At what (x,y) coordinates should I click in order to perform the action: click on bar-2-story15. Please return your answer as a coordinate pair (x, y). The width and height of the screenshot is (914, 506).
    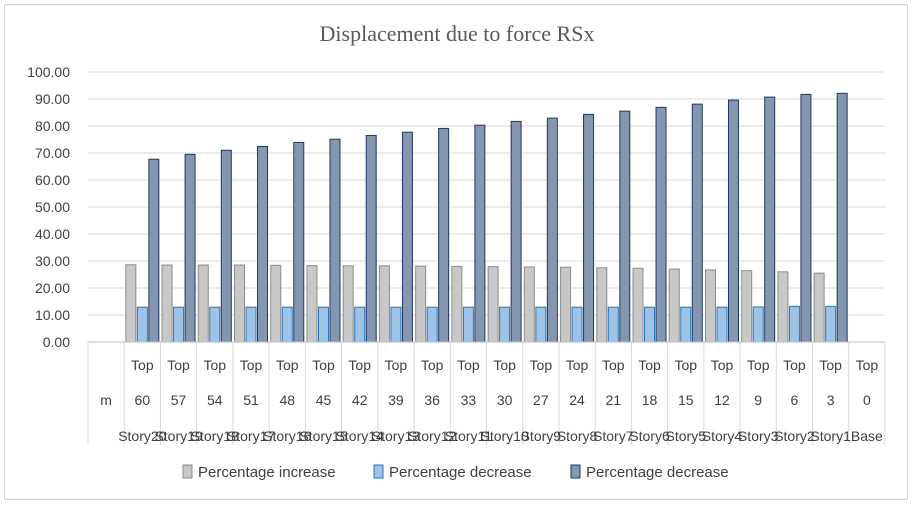
    Looking at the image, I should click on (323, 324).